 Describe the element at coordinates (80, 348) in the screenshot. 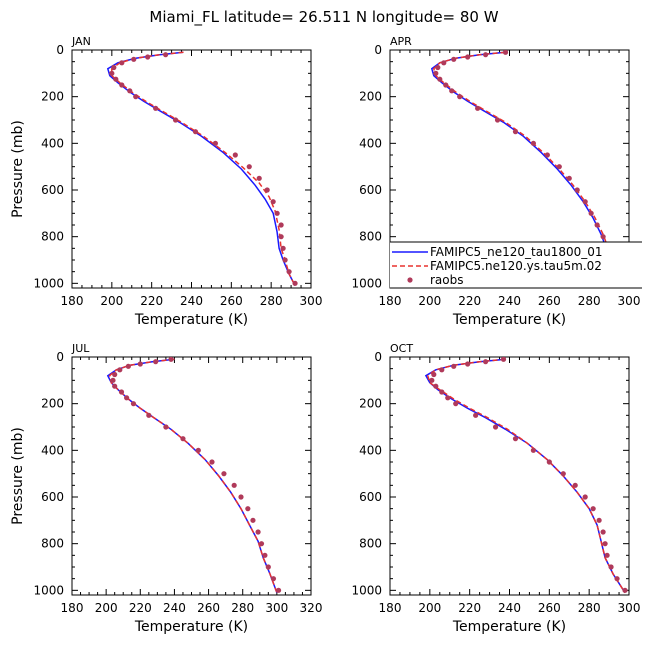

I see `panel-label: JUL` at that location.